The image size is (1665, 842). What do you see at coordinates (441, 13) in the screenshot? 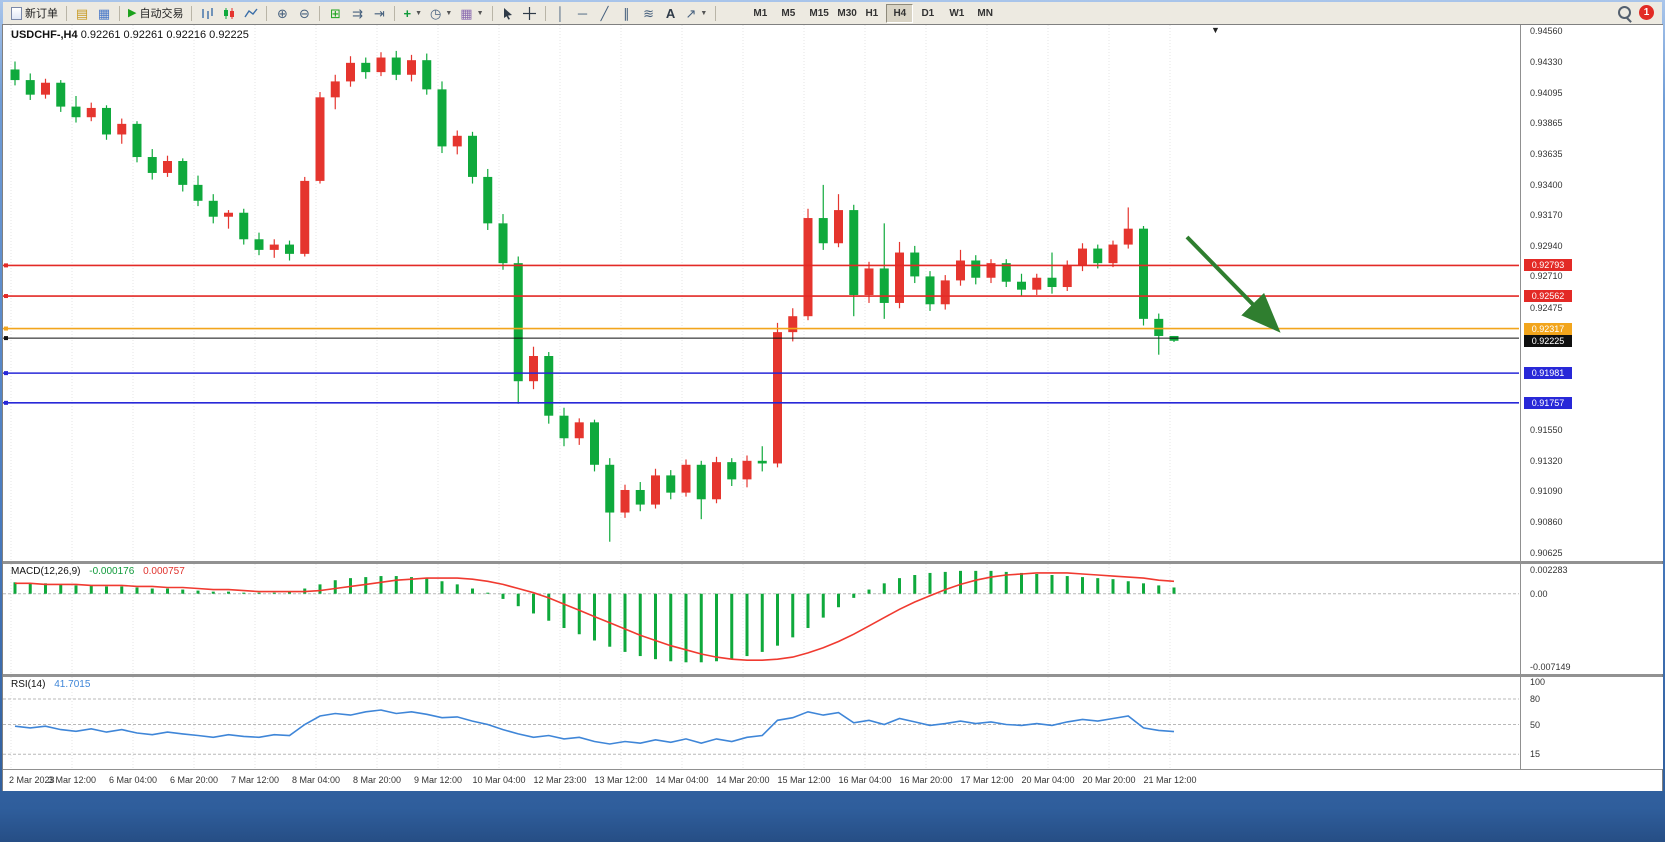
I see `periods-button: ◷ ▼` at bounding box center [441, 13].